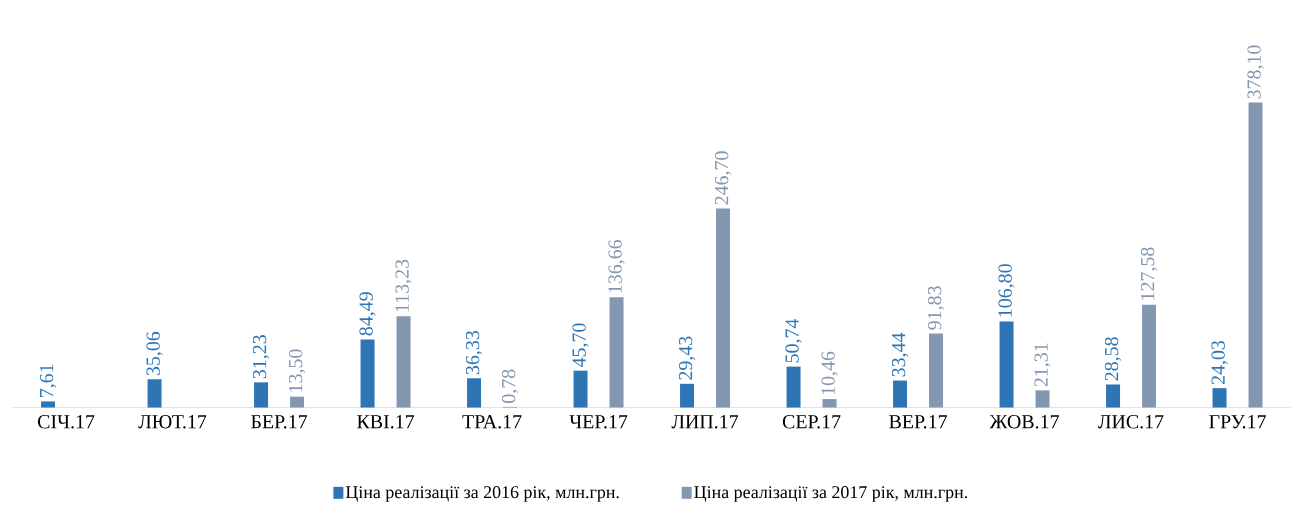 This screenshot has height=514, width=1304. What do you see at coordinates (1113, 359) in the screenshot?
I see `data-label: 28,58` at bounding box center [1113, 359].